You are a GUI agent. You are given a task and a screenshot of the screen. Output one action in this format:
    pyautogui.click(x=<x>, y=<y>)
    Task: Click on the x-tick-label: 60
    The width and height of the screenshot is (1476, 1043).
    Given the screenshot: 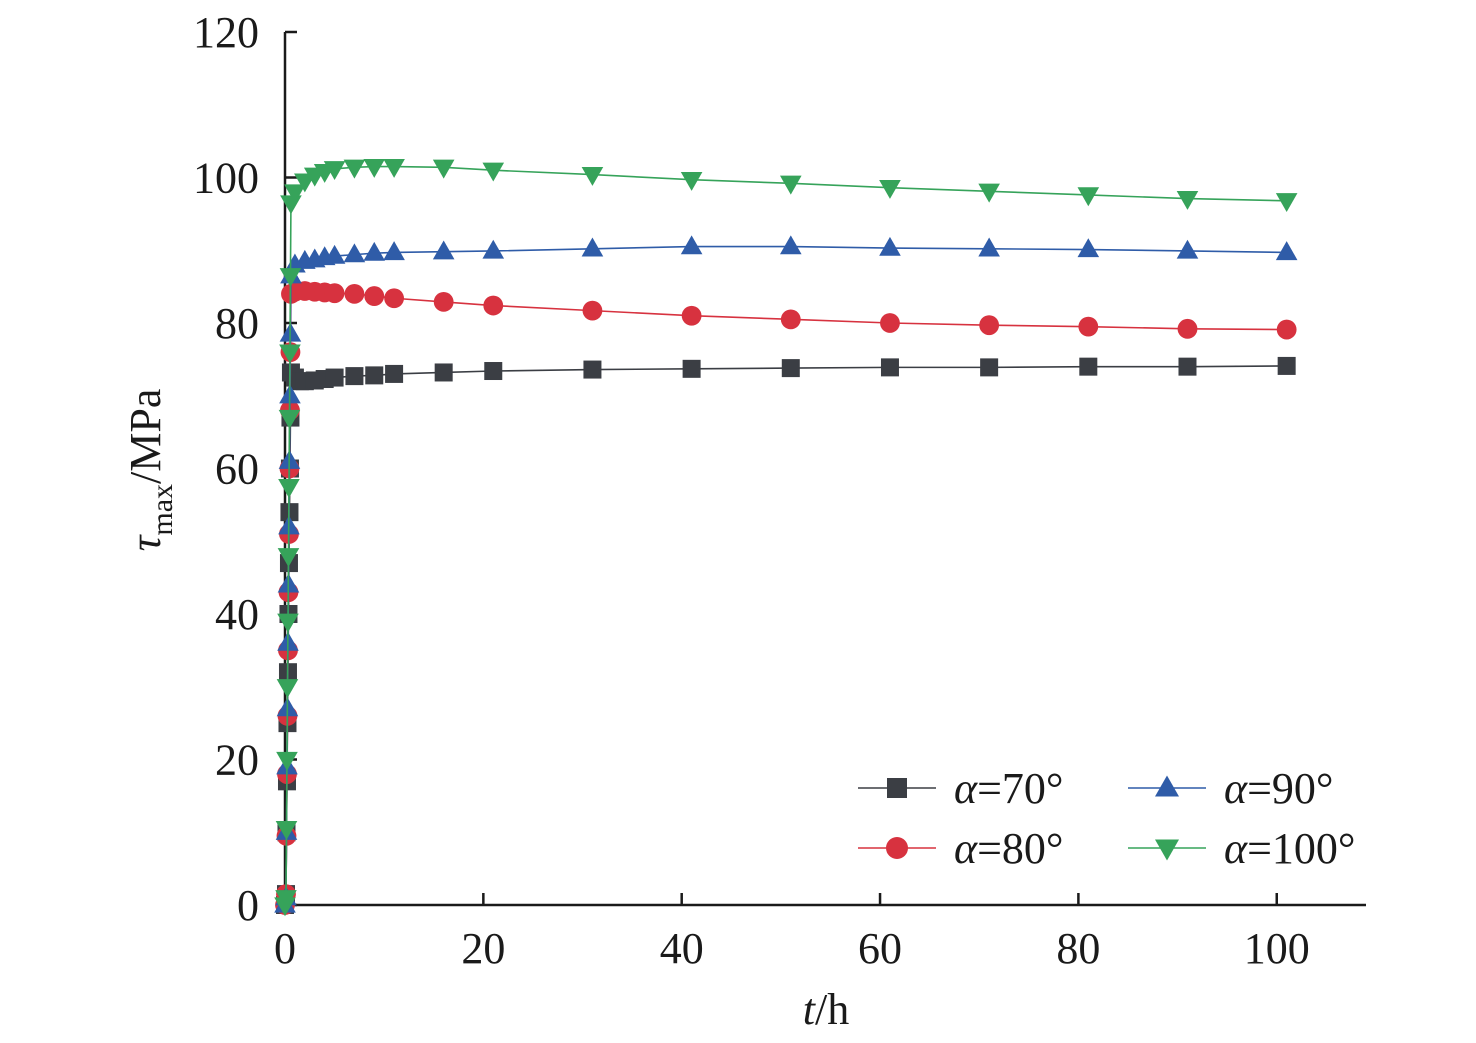 What is the action you would take?
    pyautogui.click(x=880, y=948)
    